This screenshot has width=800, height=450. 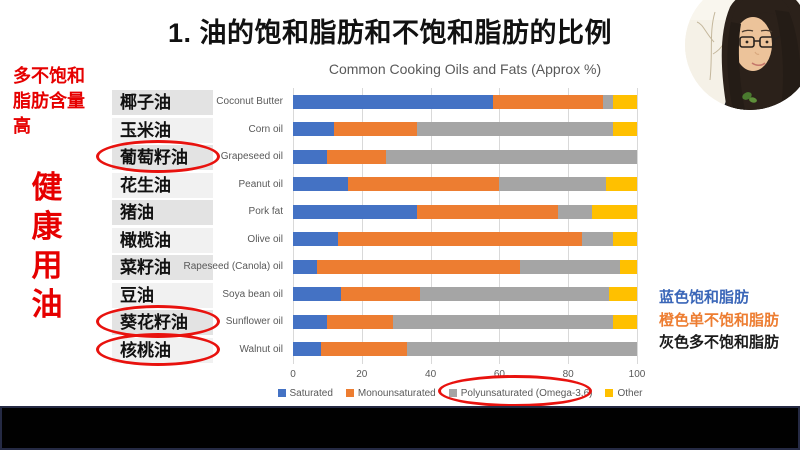 What do you see at coordinates (254, 321) in the screenshot?
I see `category-label: Sunflower oil` at bounding box center [254, 321].